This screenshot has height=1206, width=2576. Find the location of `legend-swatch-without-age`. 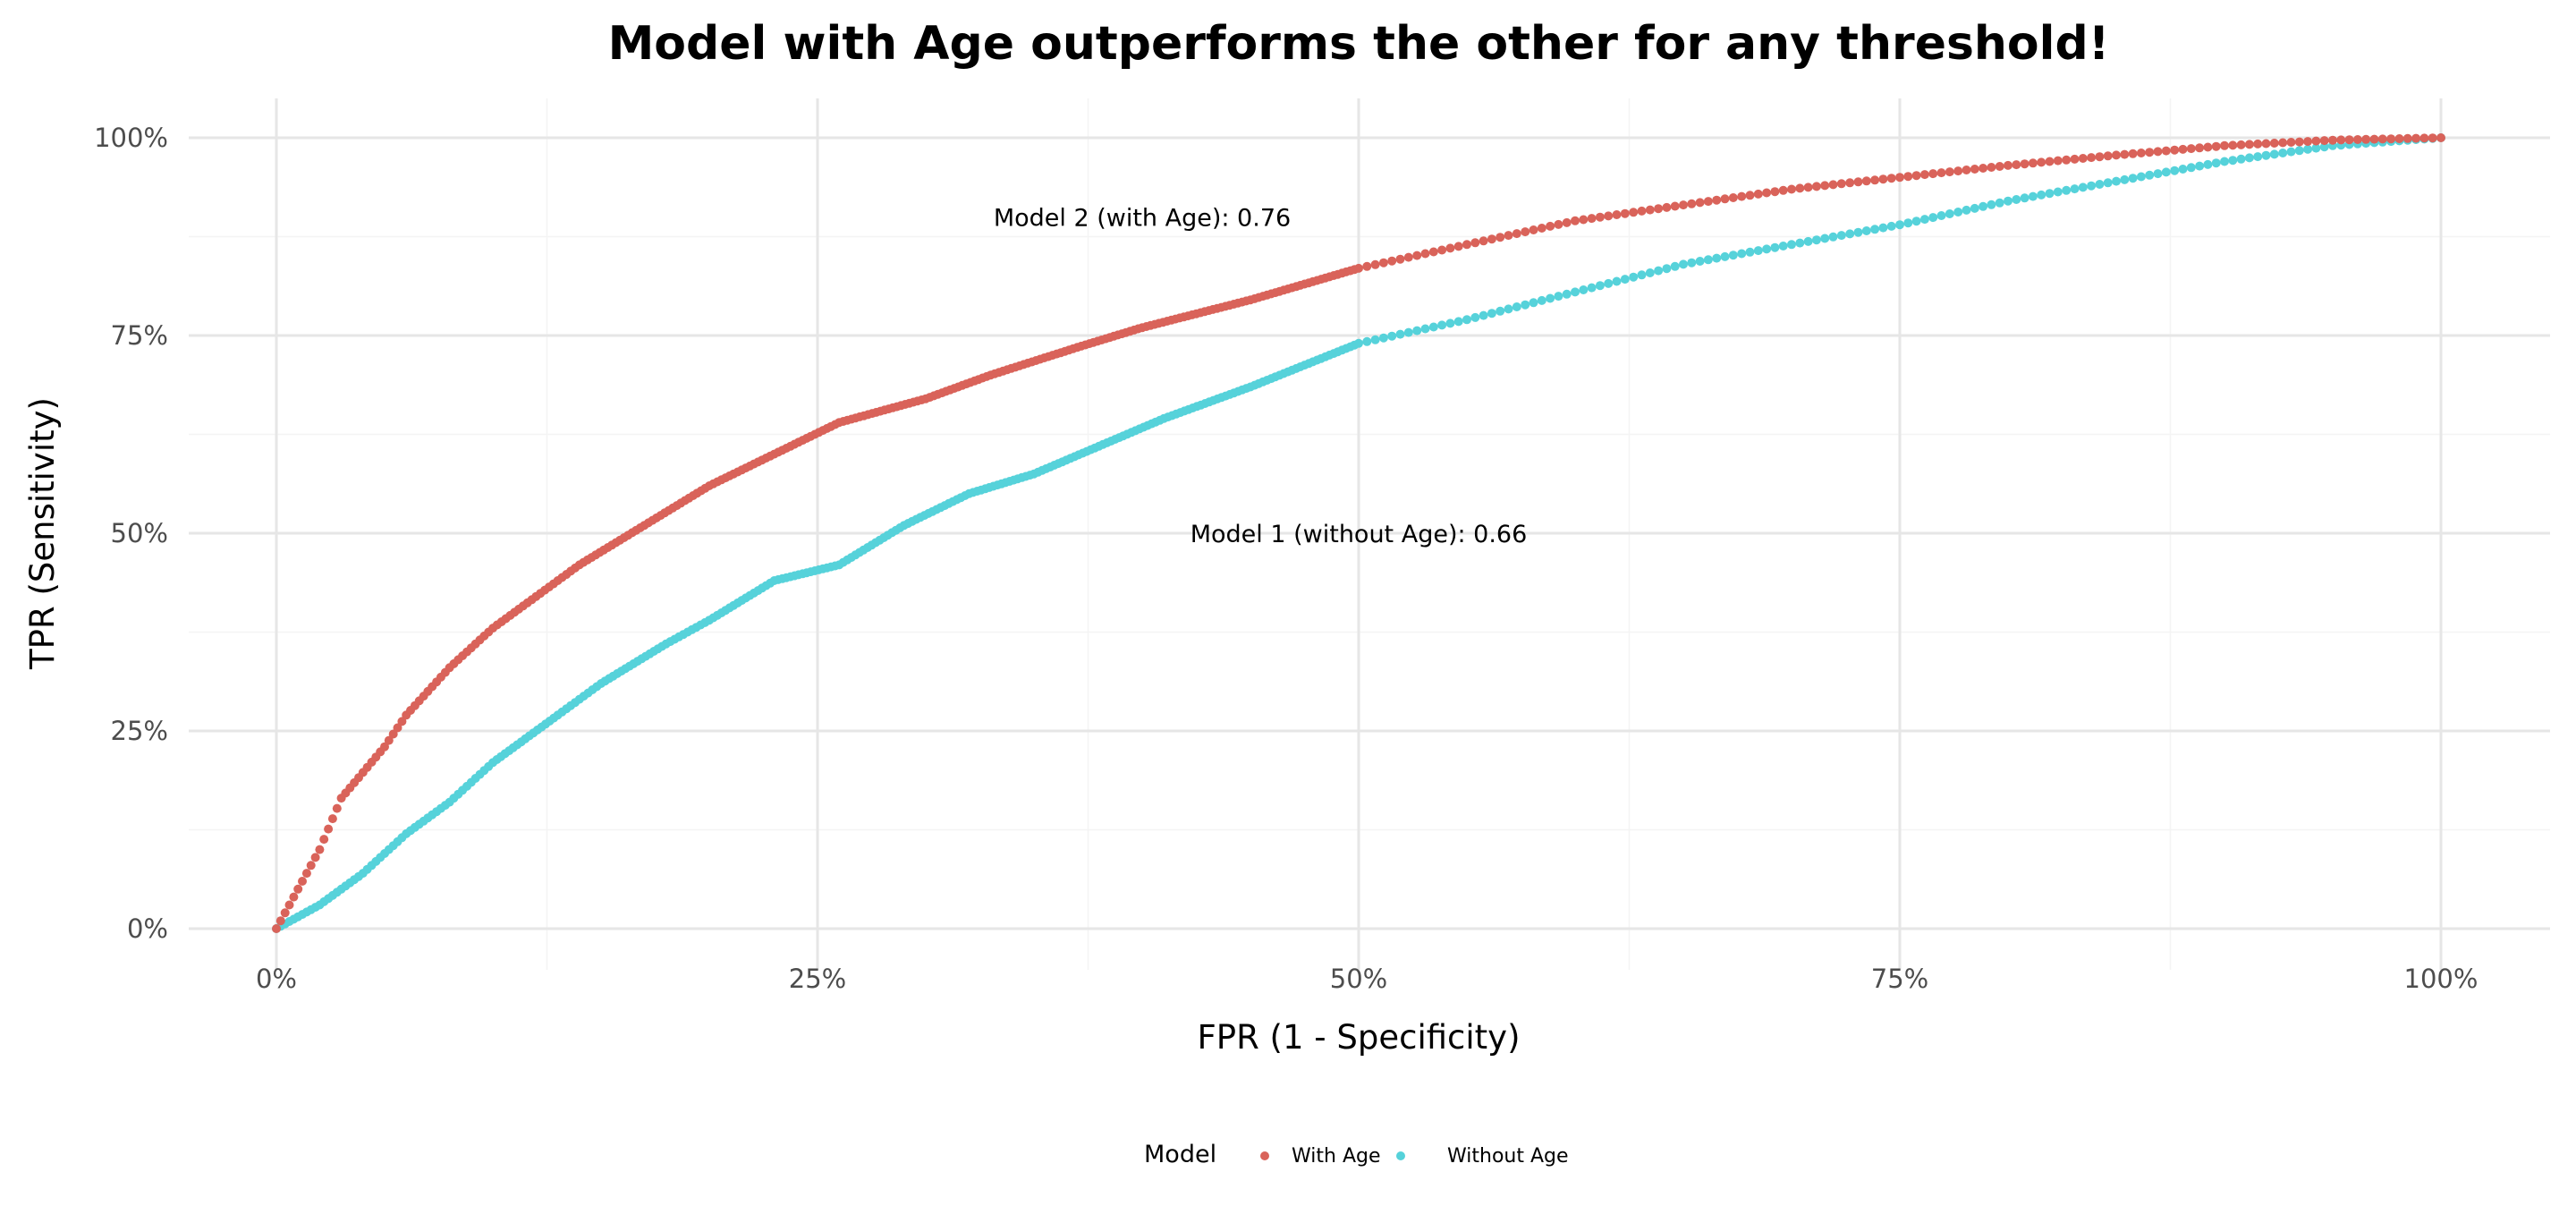

legend-swatch-without-age is located at coordinates (1400, 1155).